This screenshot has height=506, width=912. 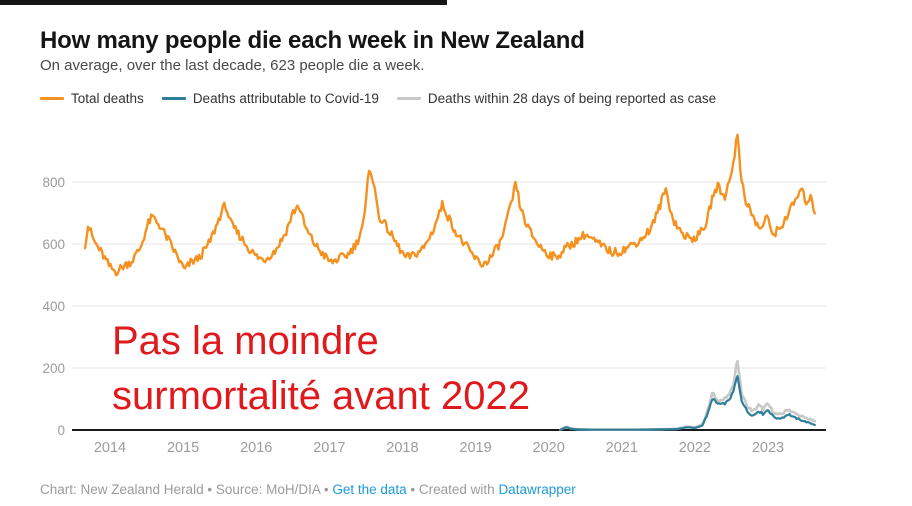 I want to click on svg-text: 2015, so click(x=183, y=448).